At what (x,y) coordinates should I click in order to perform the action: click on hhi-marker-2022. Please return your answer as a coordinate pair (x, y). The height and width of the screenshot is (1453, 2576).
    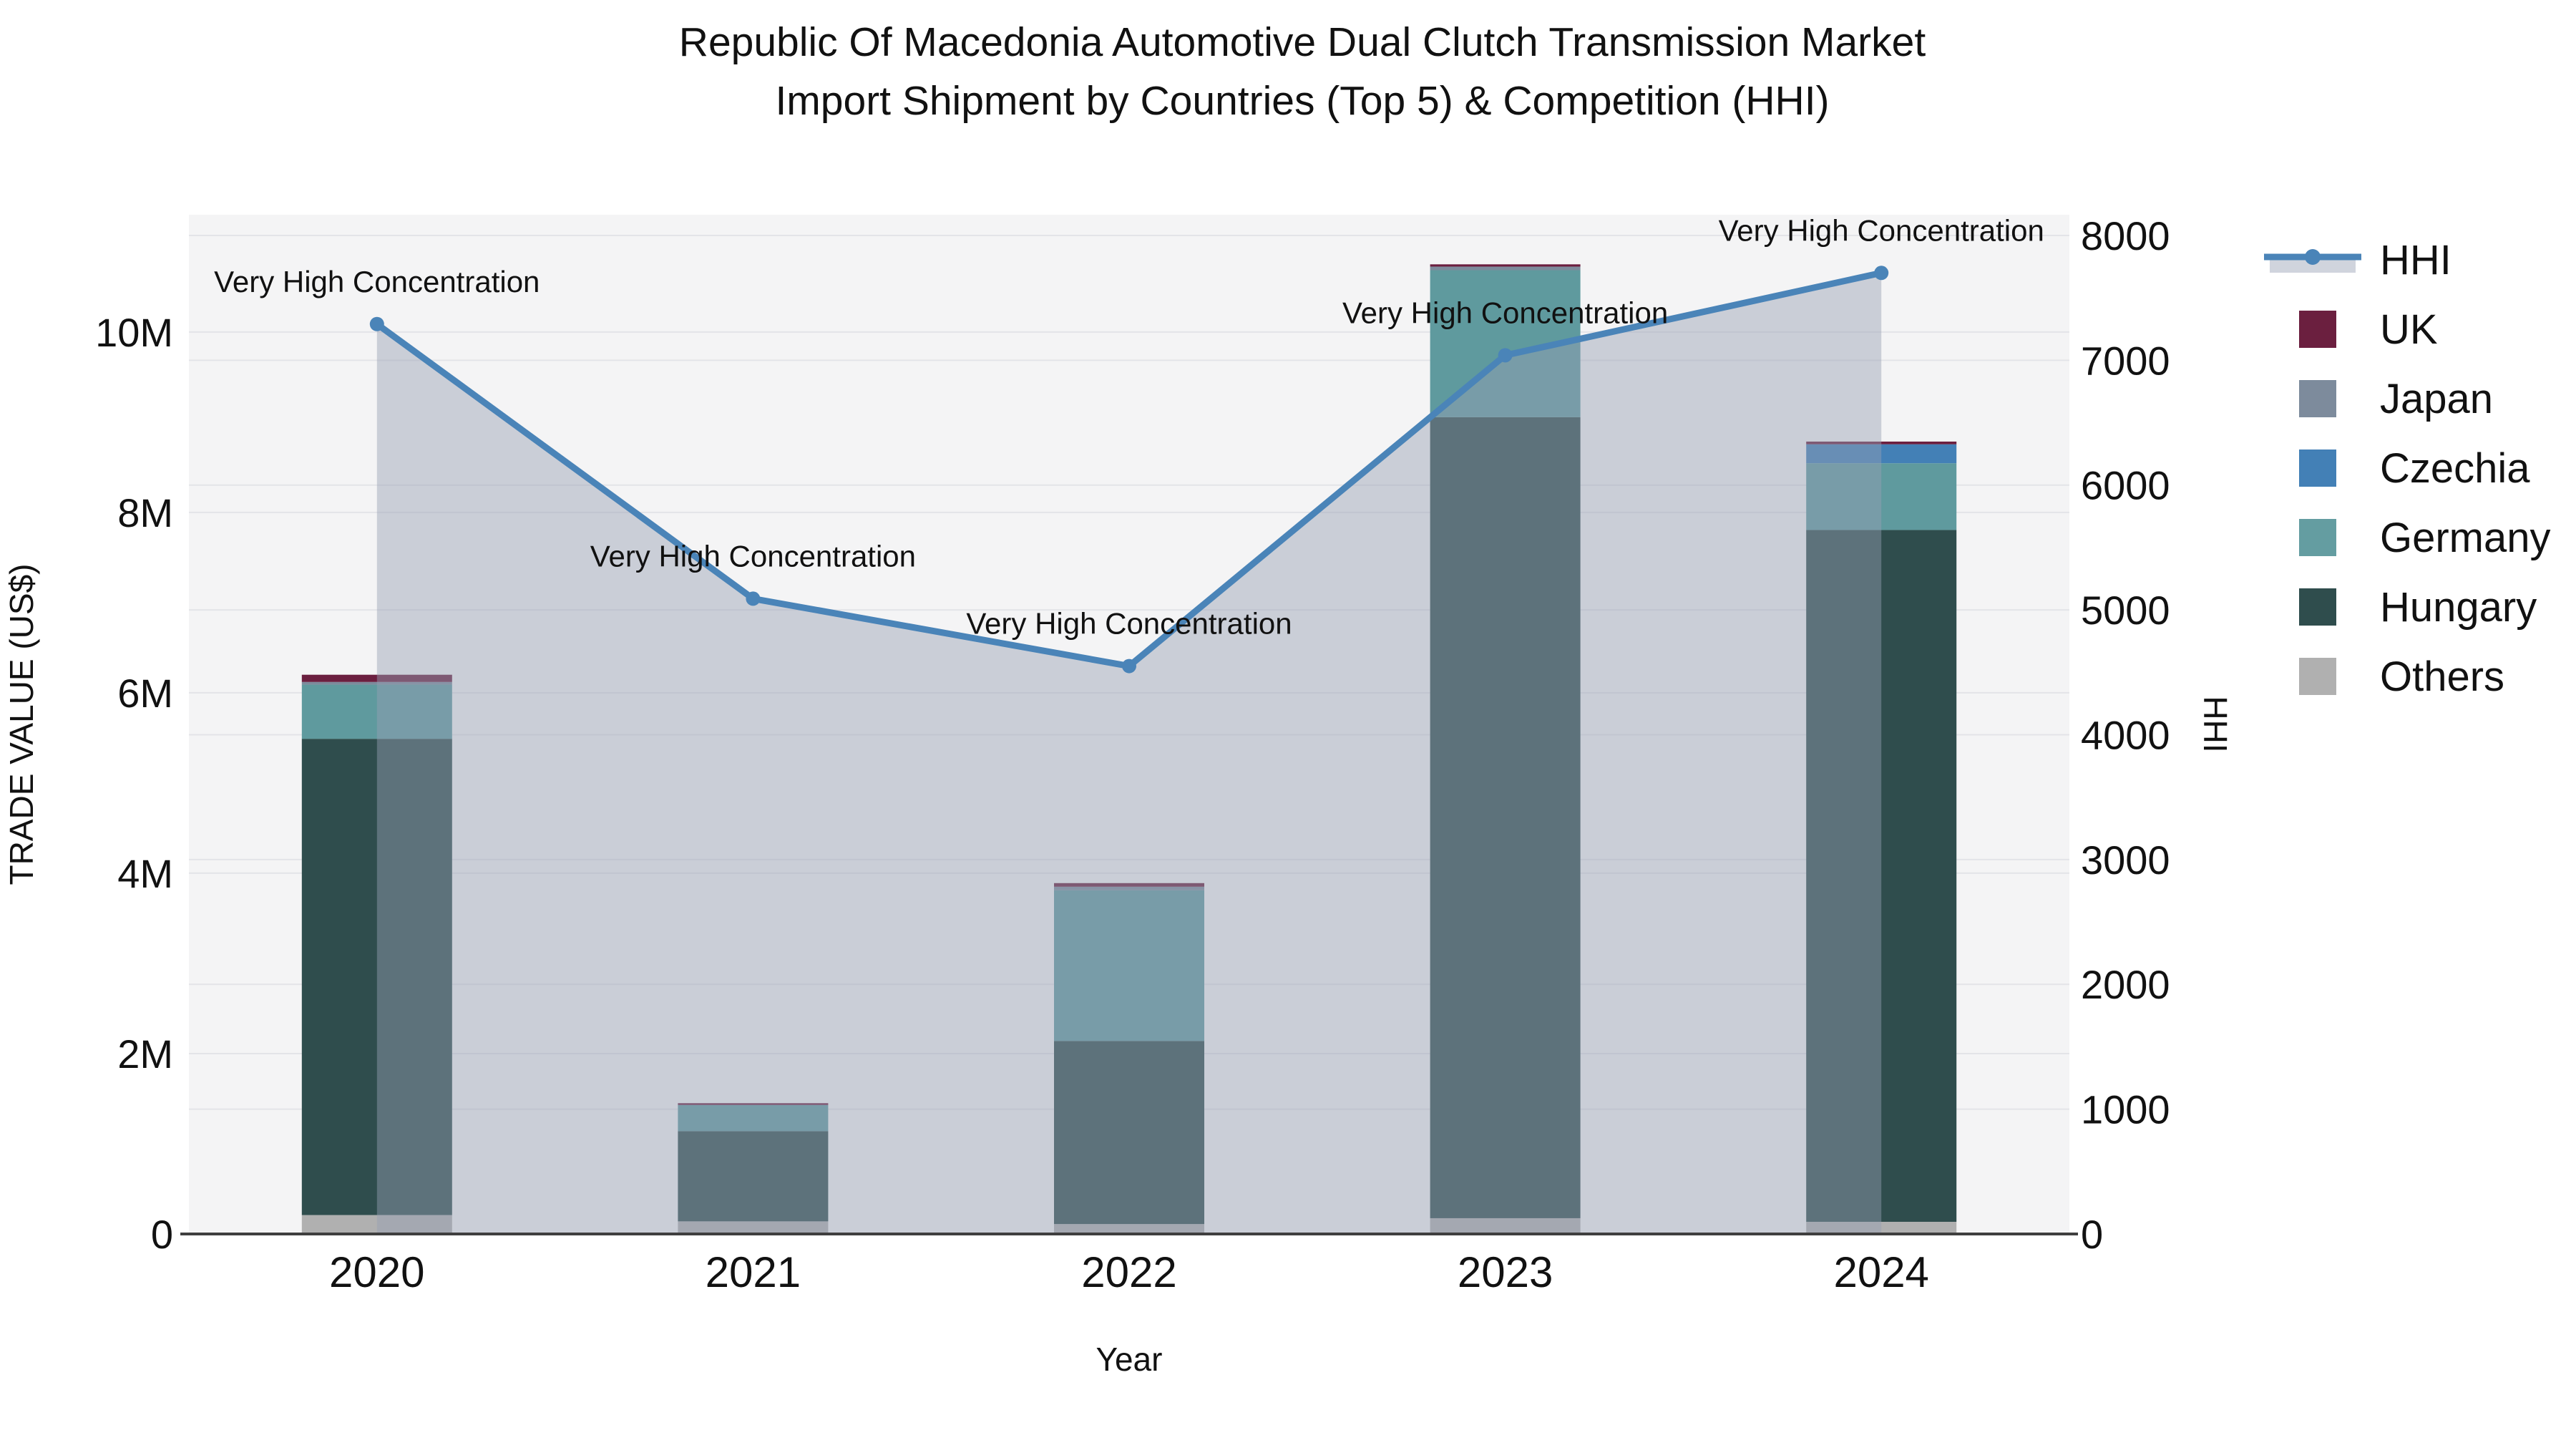
    Looking at the image, I should click on (1129, 666).